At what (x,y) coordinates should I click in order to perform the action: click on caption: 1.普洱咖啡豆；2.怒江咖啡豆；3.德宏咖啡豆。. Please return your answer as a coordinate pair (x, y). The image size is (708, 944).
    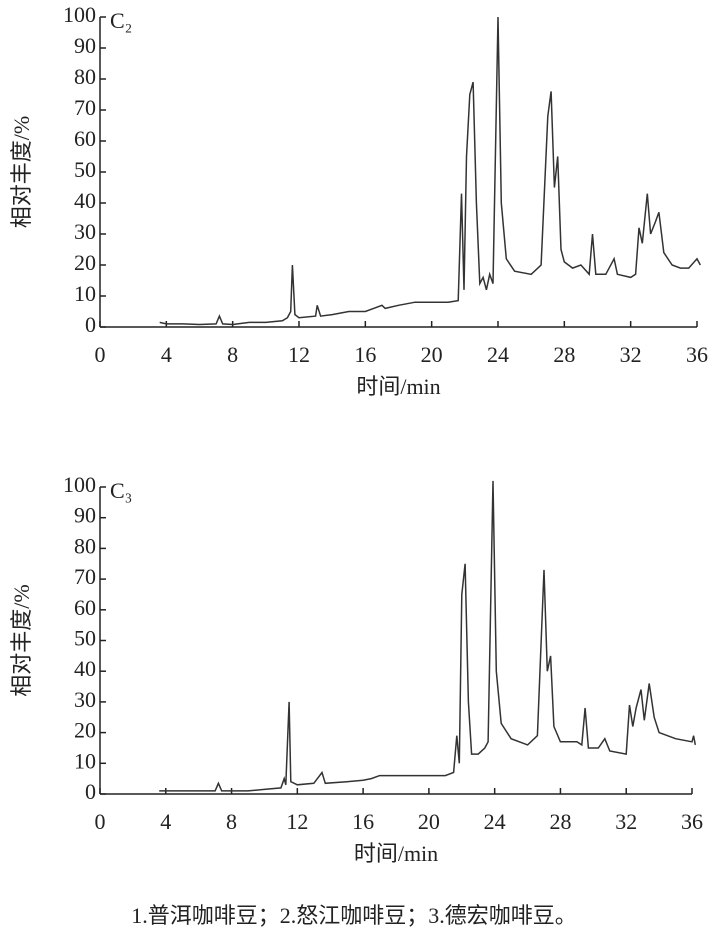
    Looking at the image, I should click on (354, 915).